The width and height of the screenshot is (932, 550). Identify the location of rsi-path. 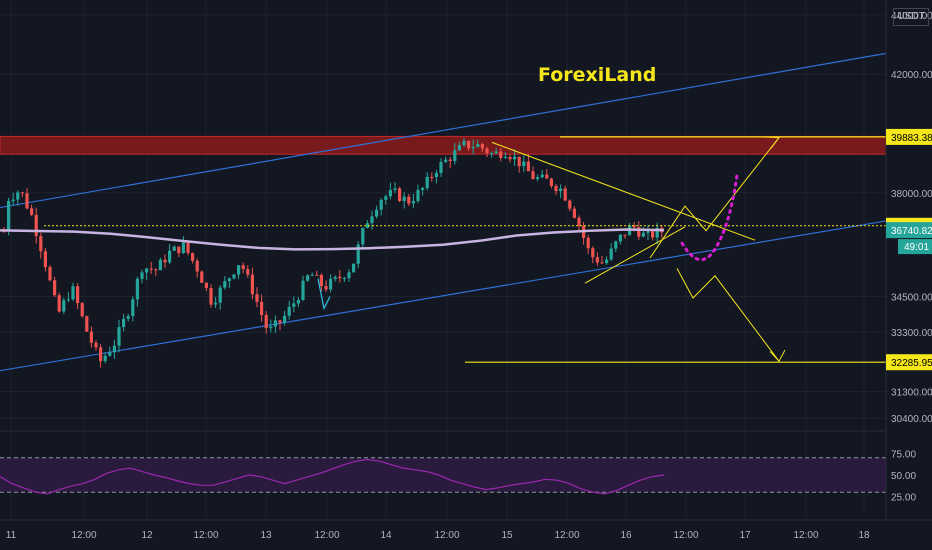
(332, 476).